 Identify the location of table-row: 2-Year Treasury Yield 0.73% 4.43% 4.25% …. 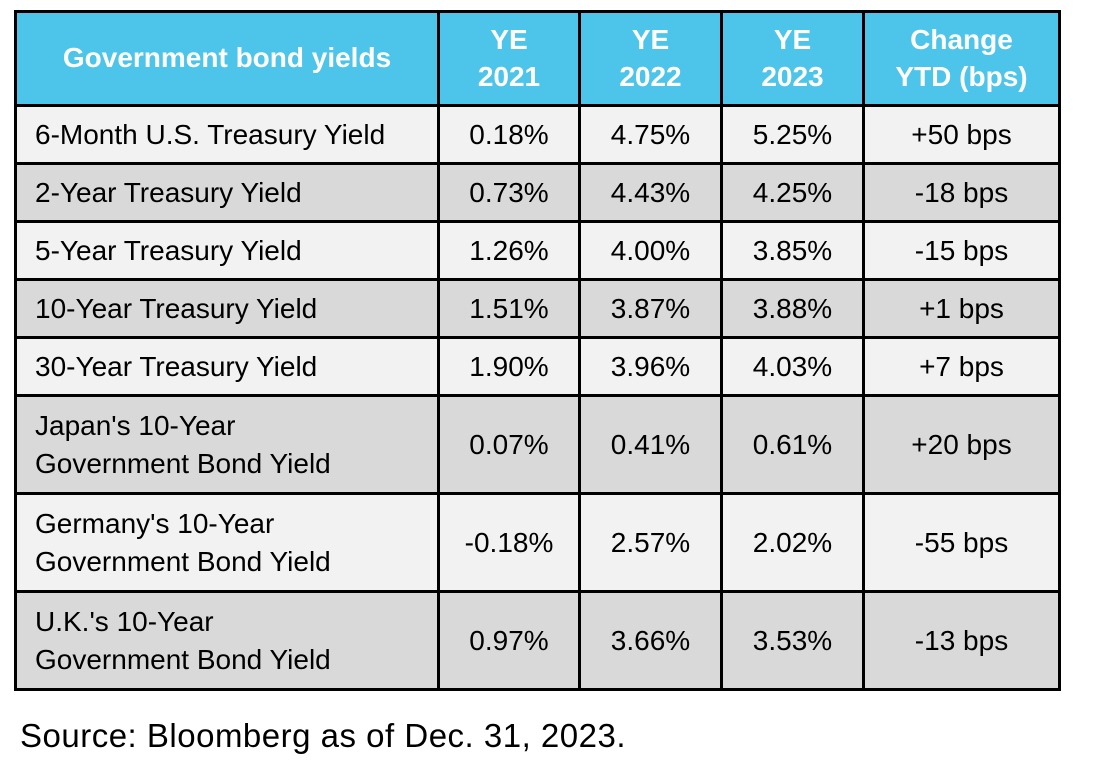
(537, 192).